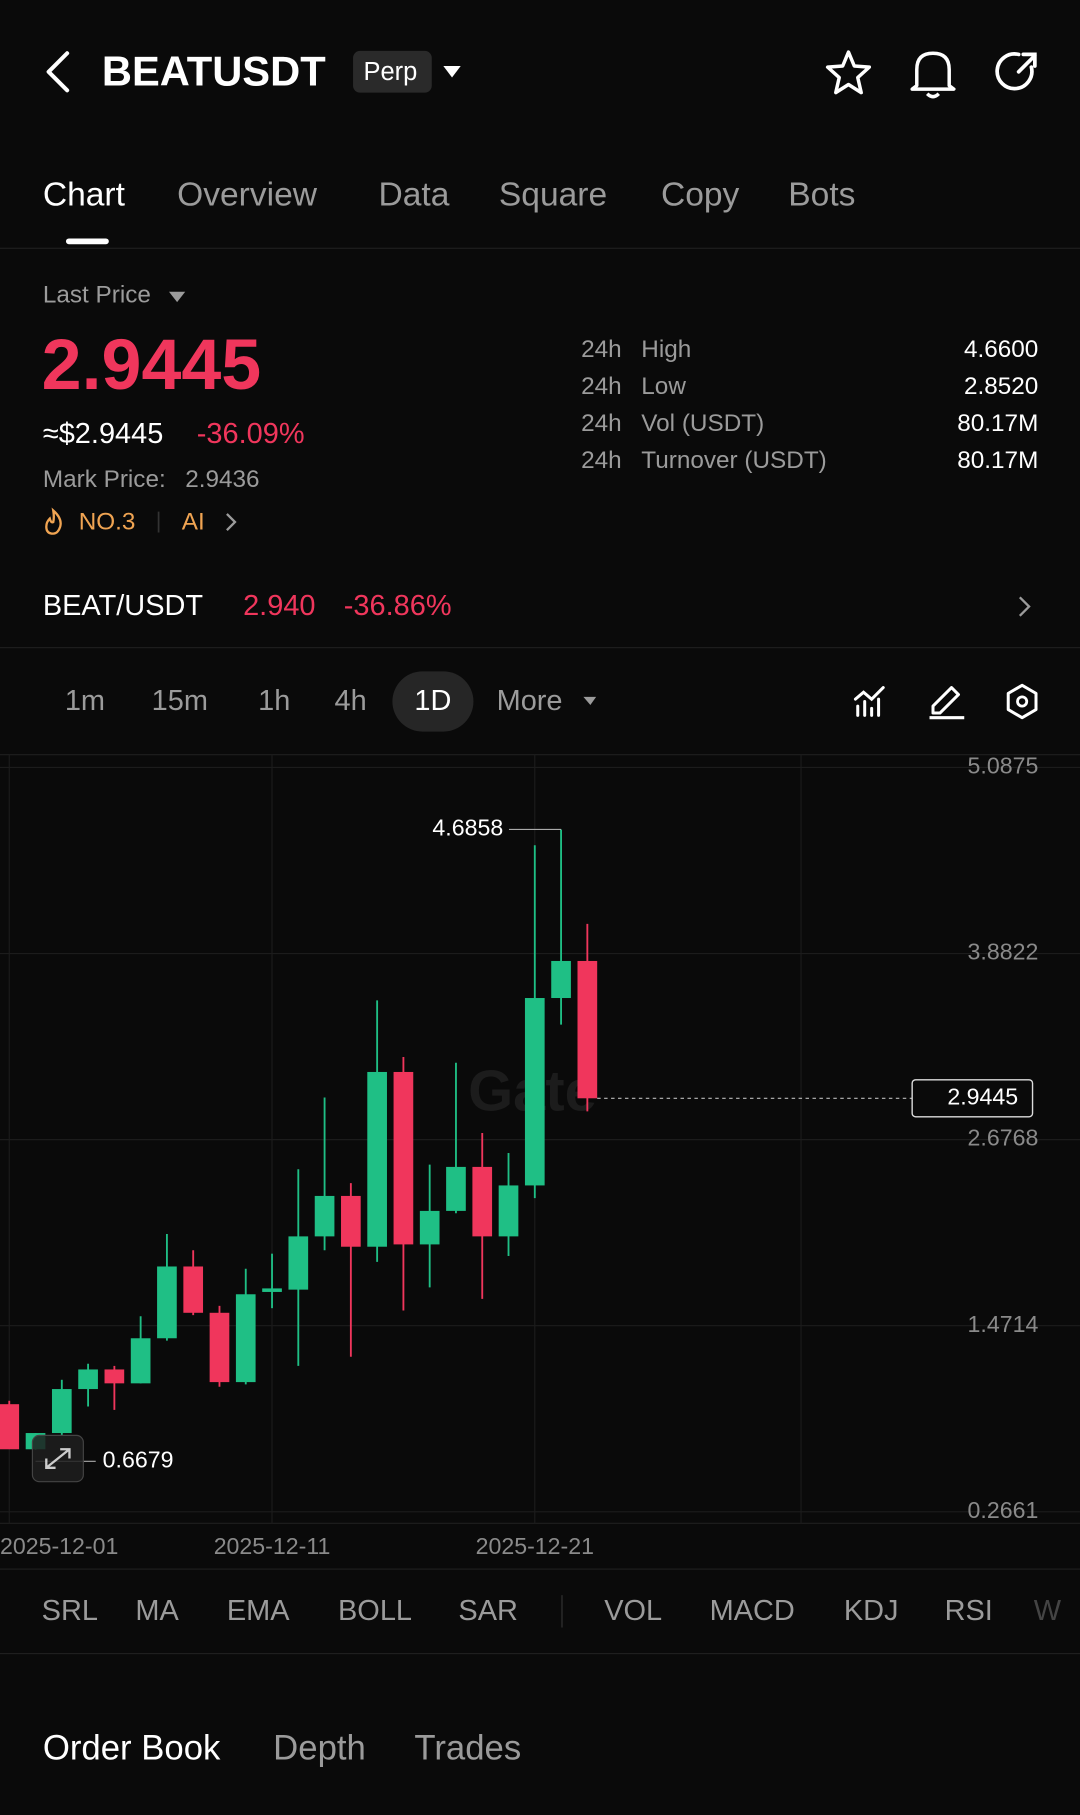 The height and width of the screenshot is (1815, 1080). I want to click on bottom-tab: Depth, so click(319, 1748).